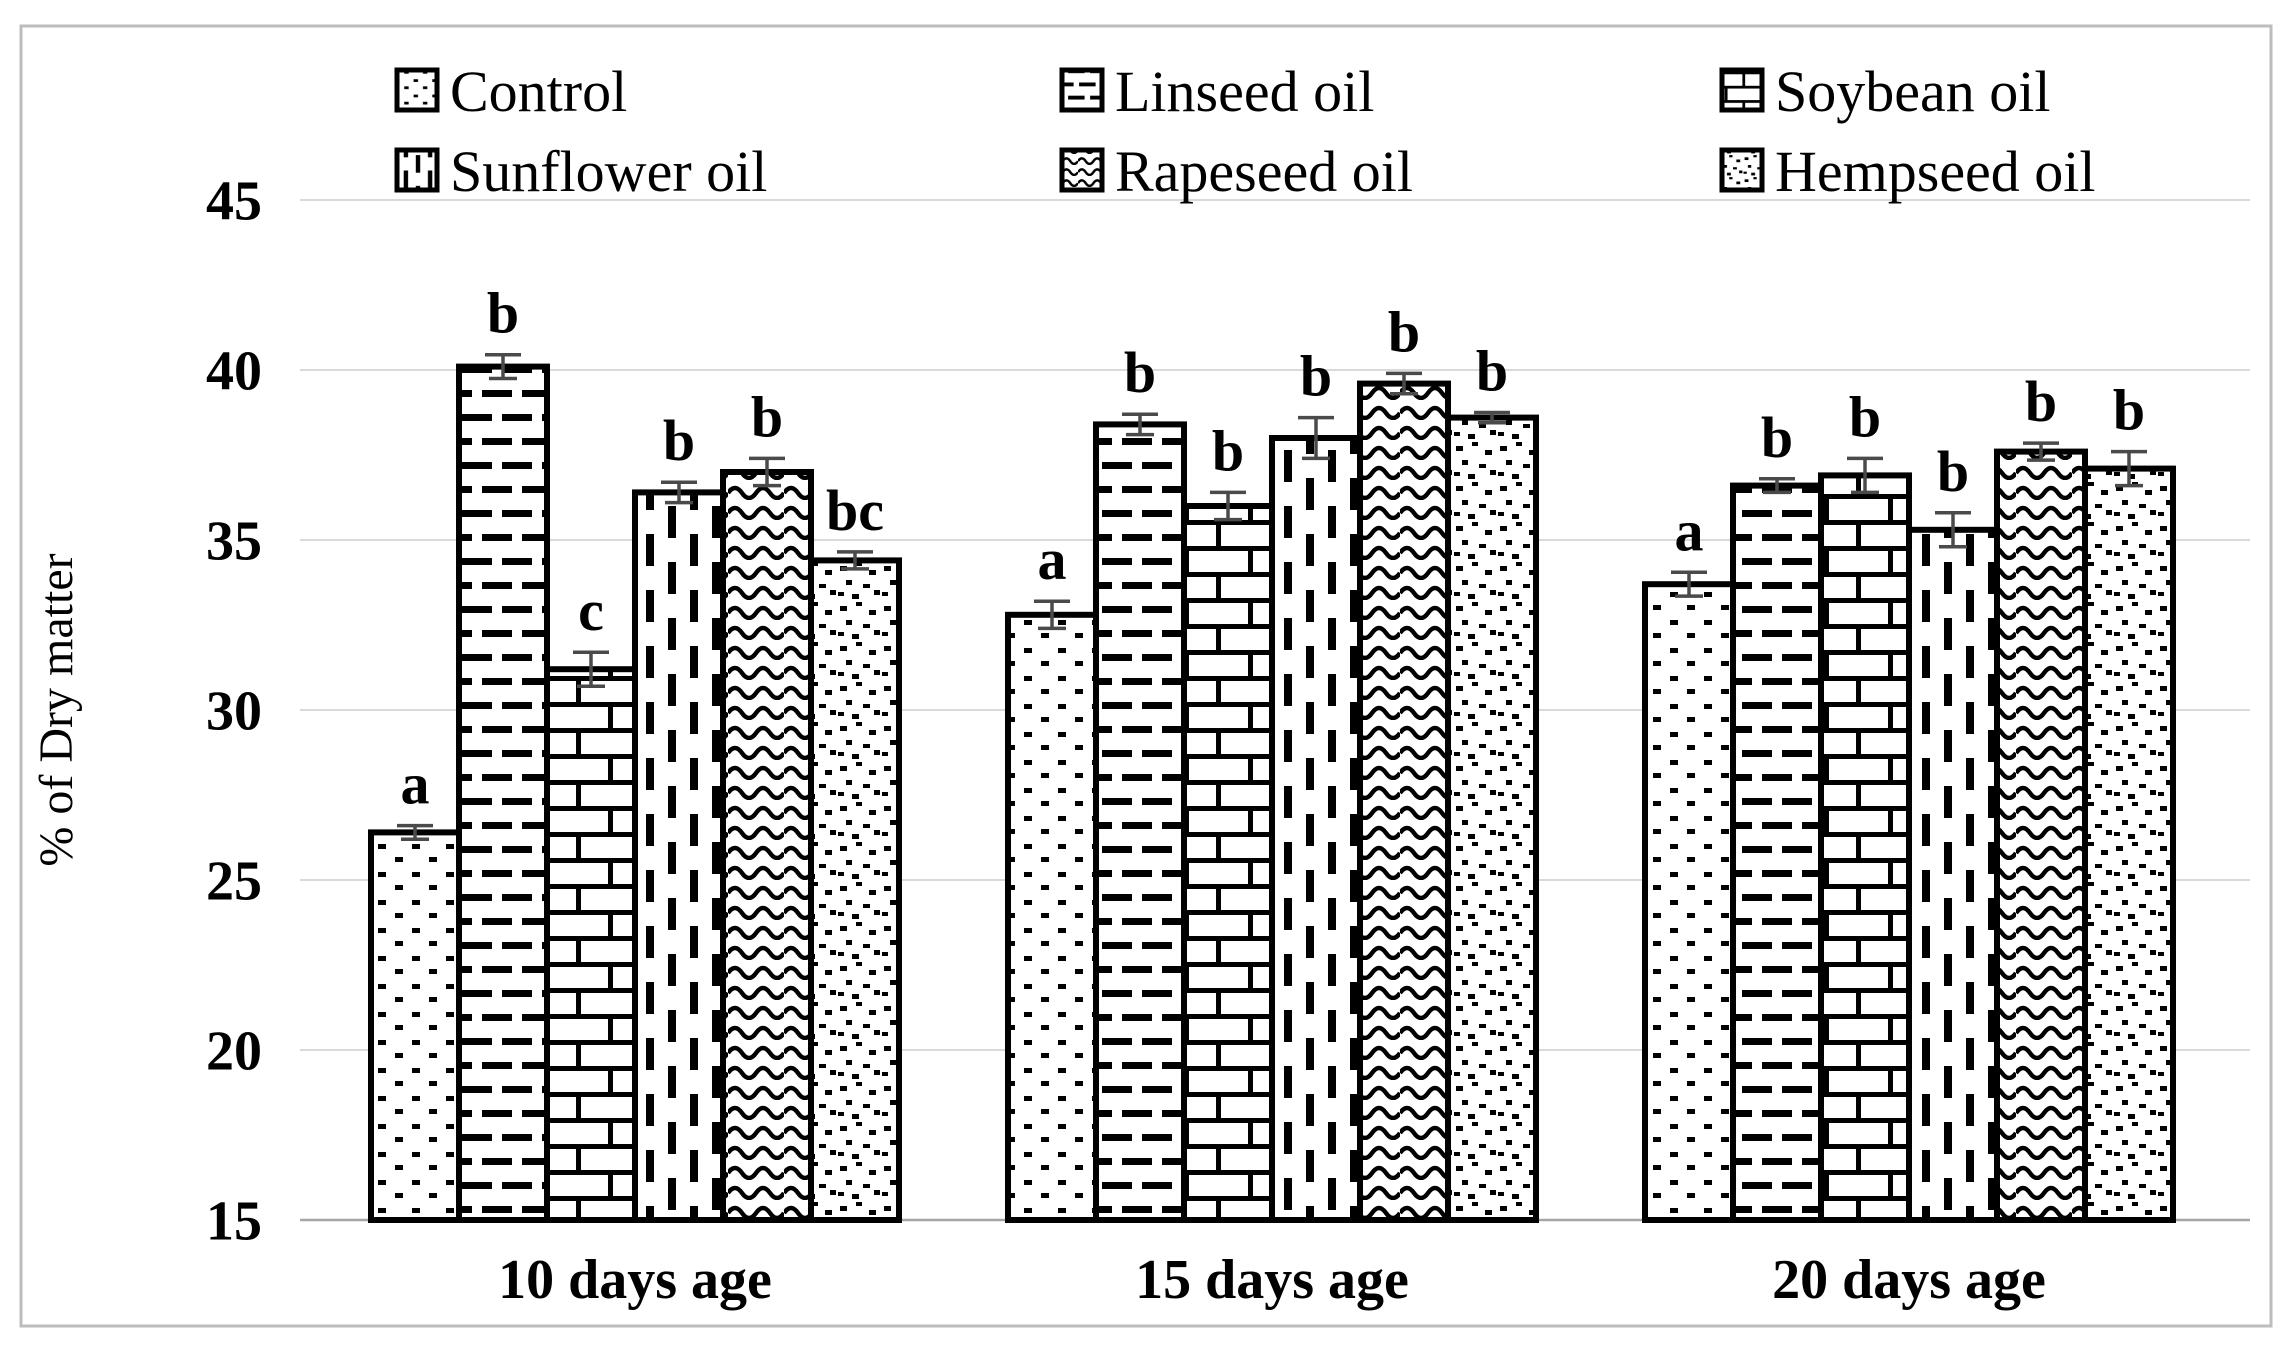 This screenshot has width=2291, height=1350. I want to click on bar-soybean-oil-15-days-age, so click(1228, 863).